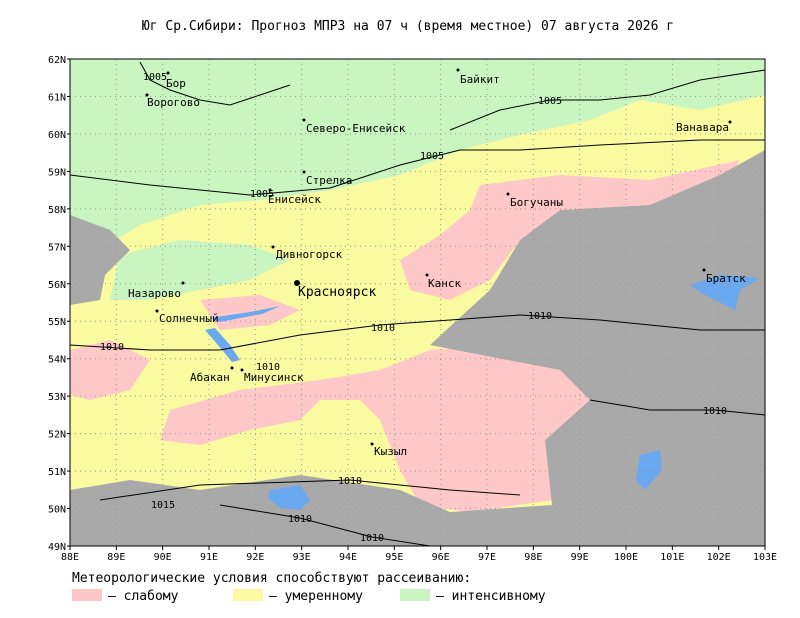  Describe the element at coordinates (480, 79) in the screenshot. I see `city-label: Байкит` at that location.